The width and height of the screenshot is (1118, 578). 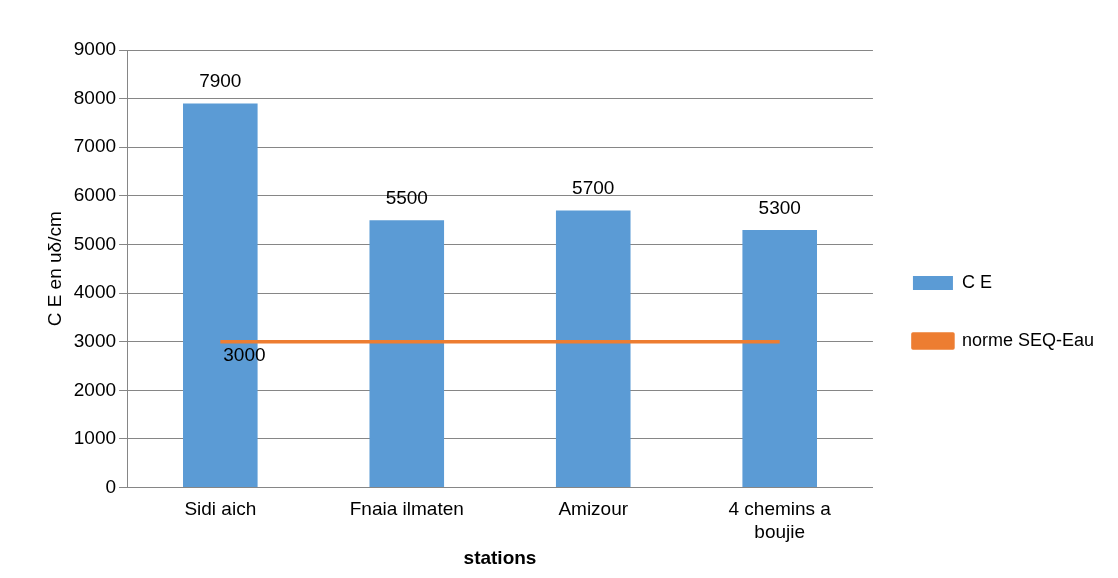 What do you see at coordinates (1028, 339) in the screenshot?
I see `legend-label: norme SEQ-Eau` at bounding box center [1028, 339].